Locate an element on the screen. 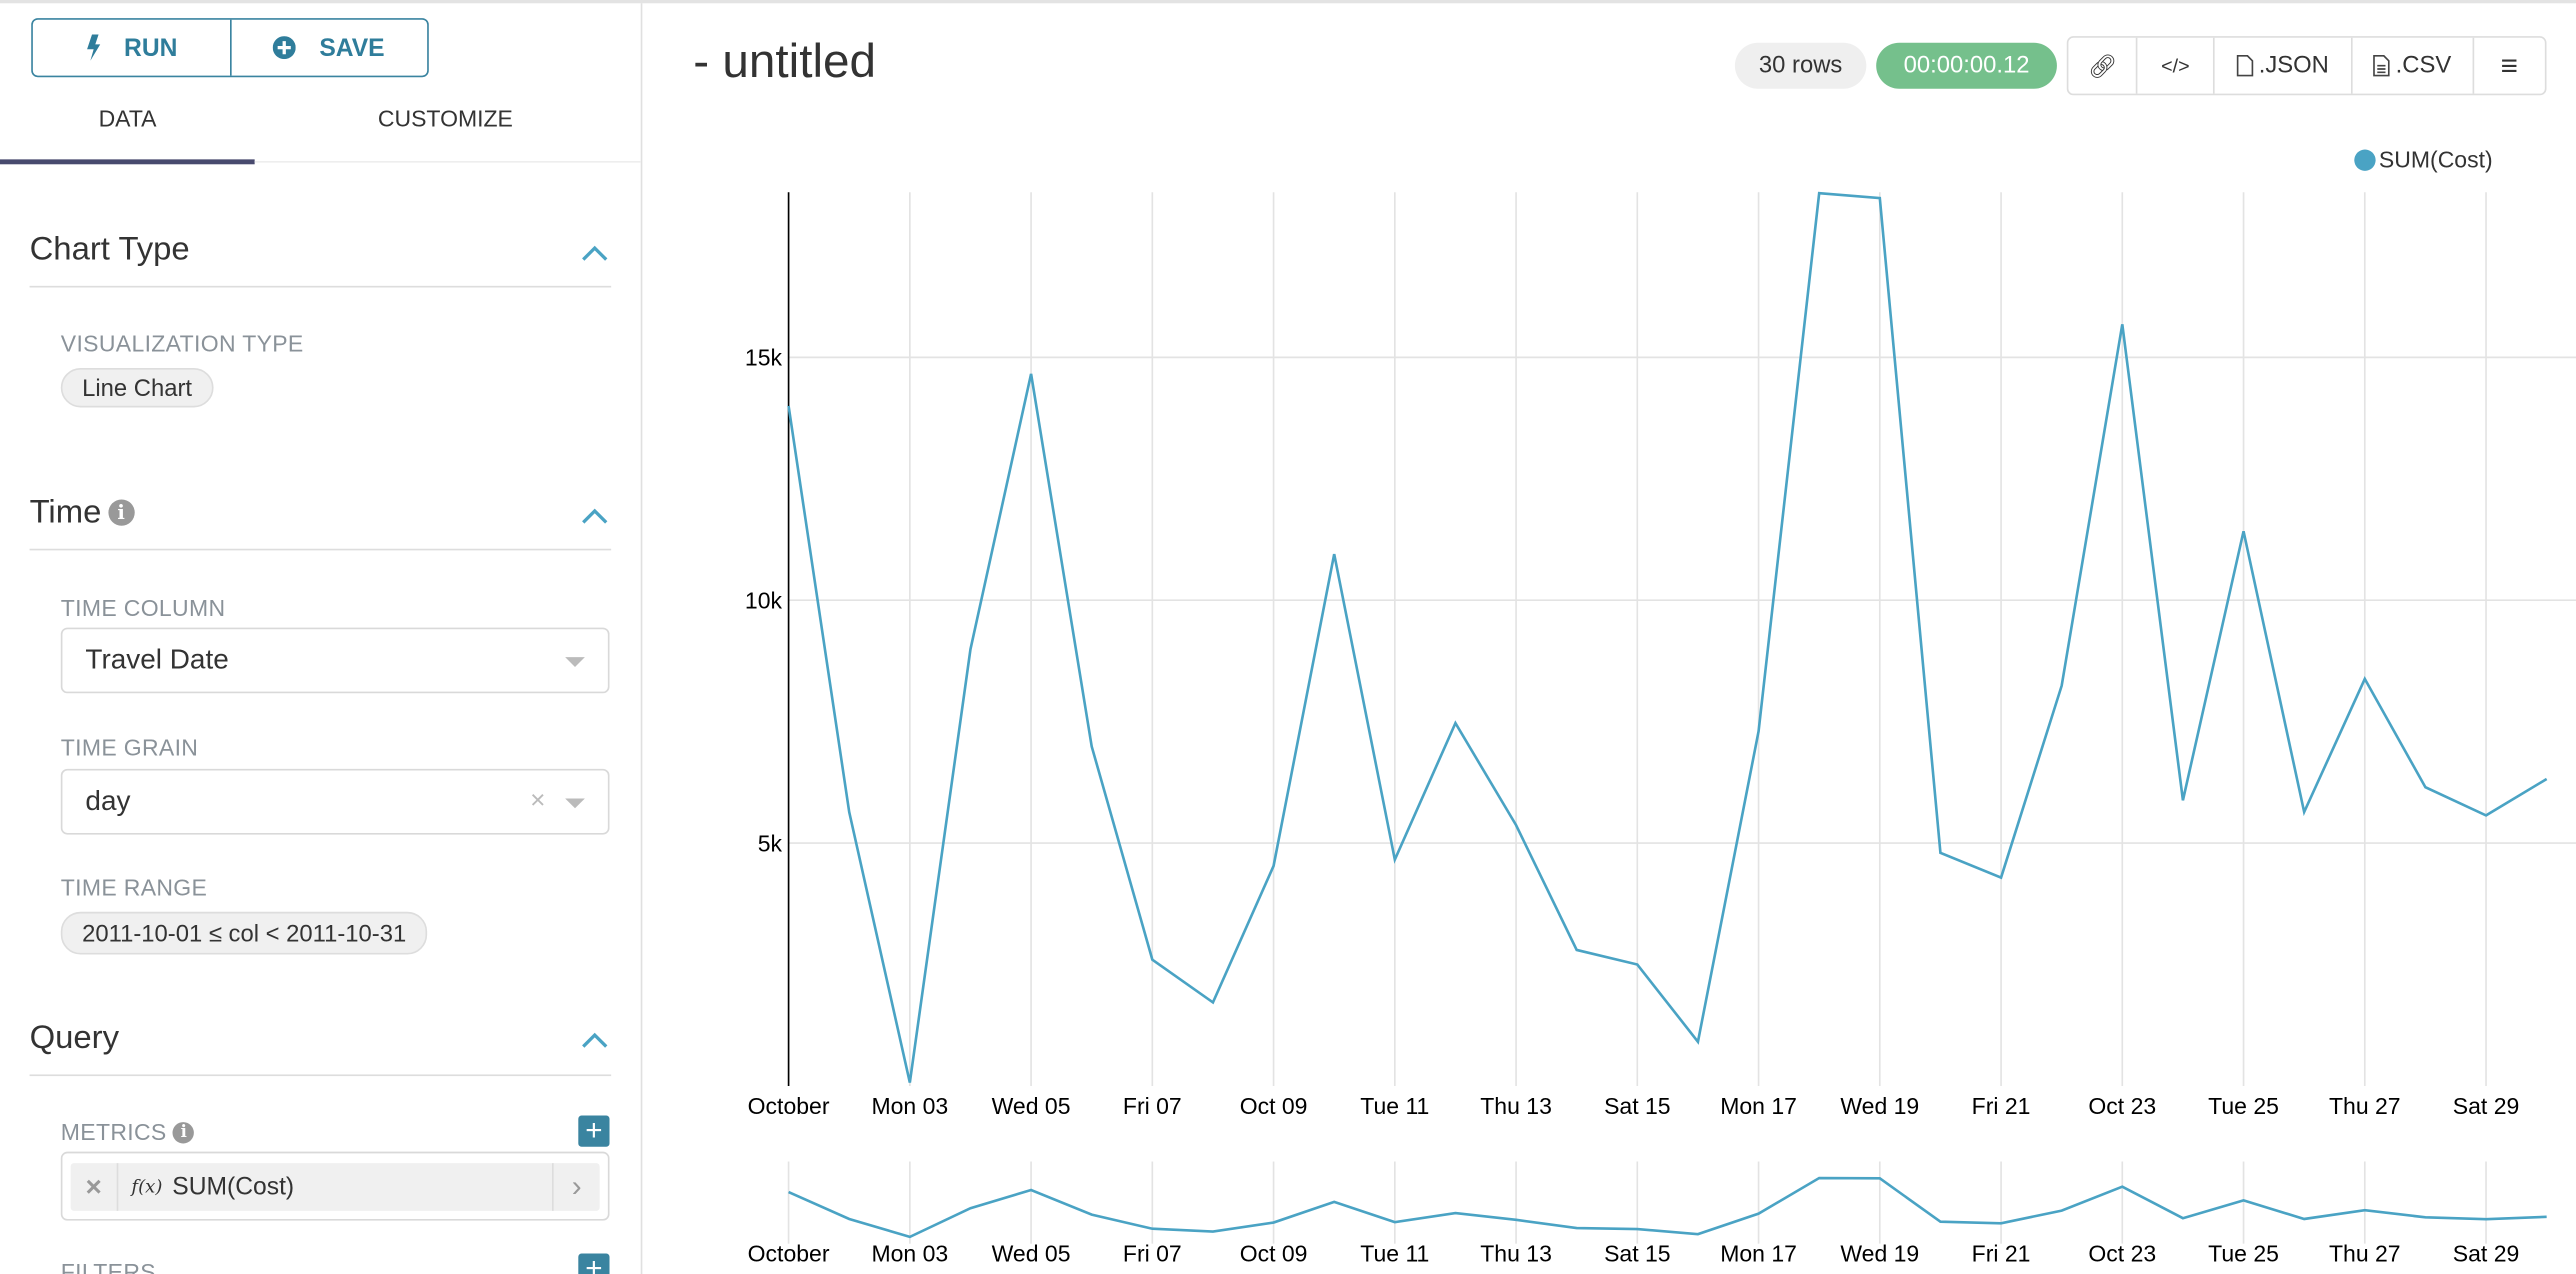  section-chart-type-title: Chart Type is located at coordinates (109, 249).